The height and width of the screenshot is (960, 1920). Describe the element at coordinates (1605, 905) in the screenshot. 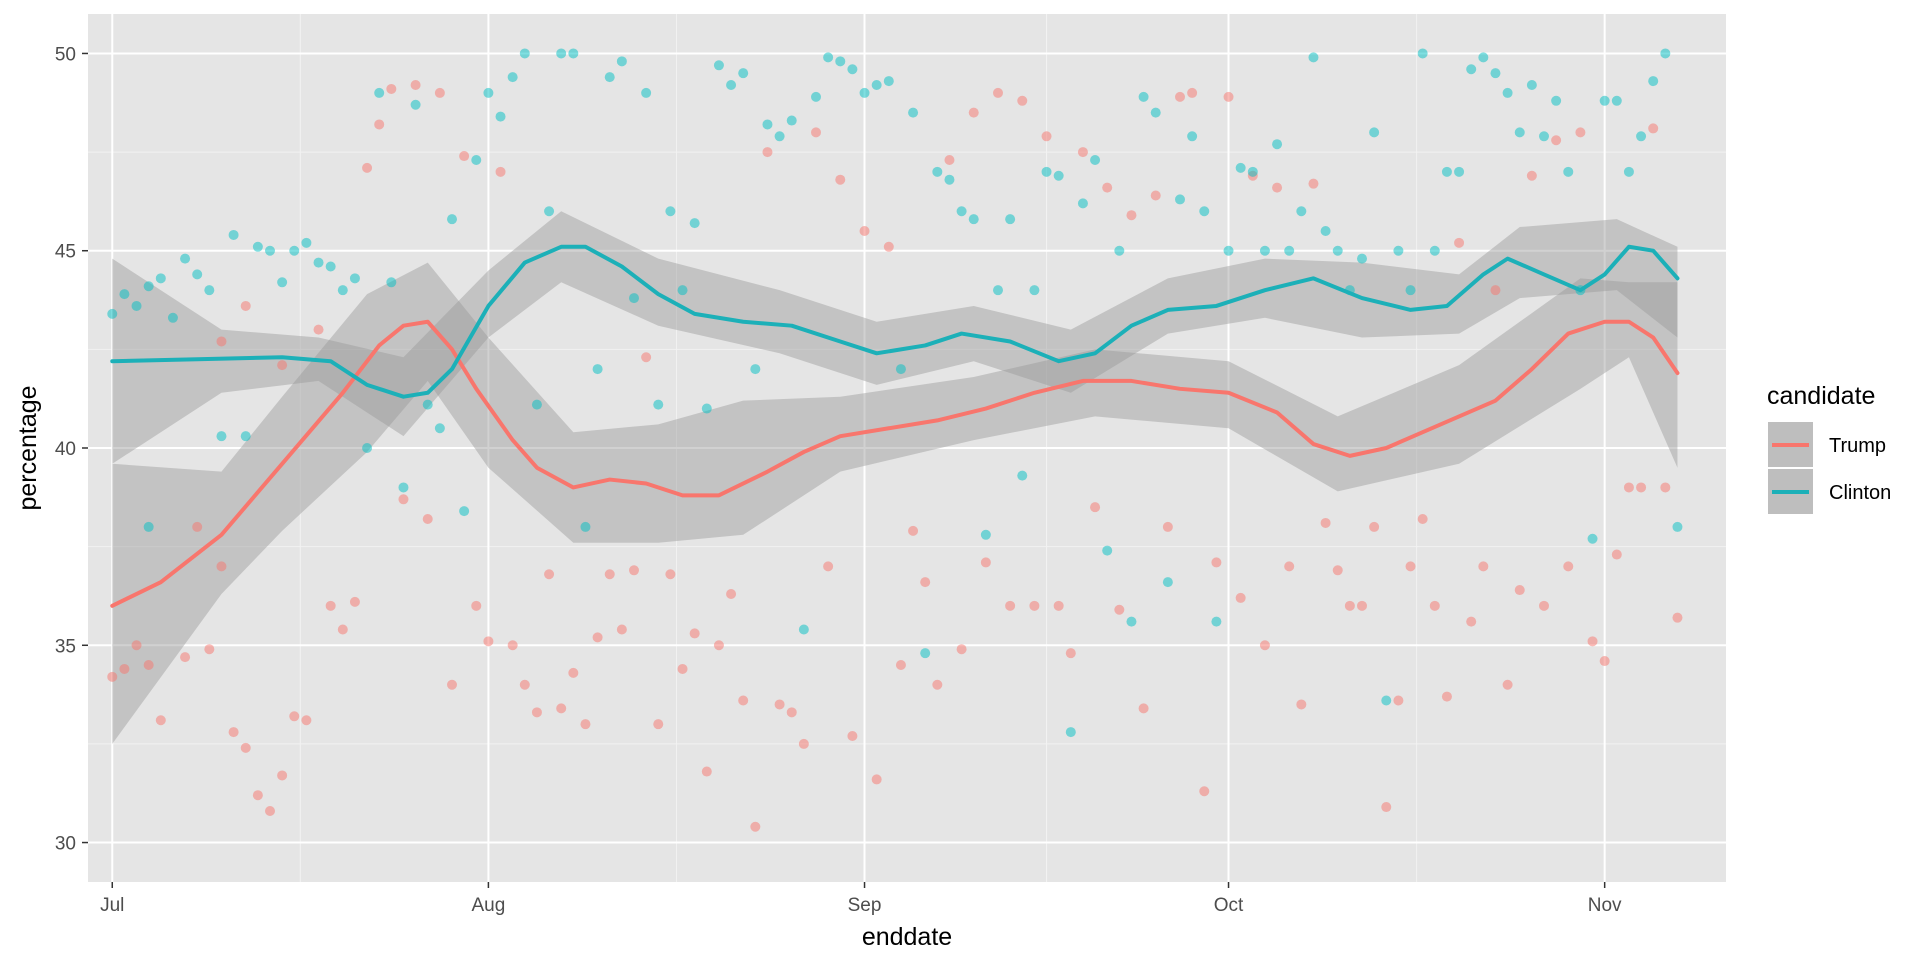

I see `x-tick-label: Nov` at that location.